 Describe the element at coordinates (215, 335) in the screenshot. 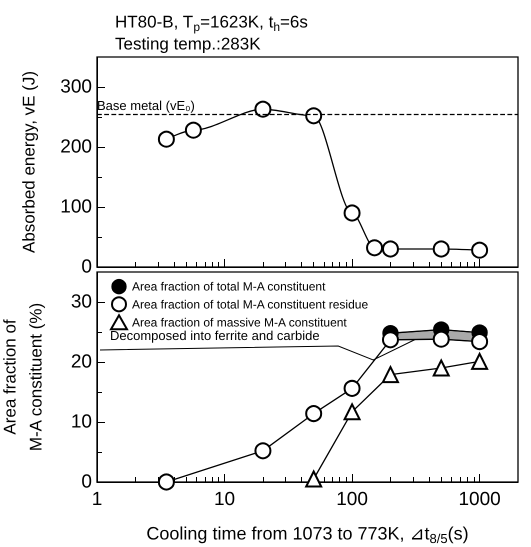

I see `annotation: Decomposed into ferrite and carbide` at that location.